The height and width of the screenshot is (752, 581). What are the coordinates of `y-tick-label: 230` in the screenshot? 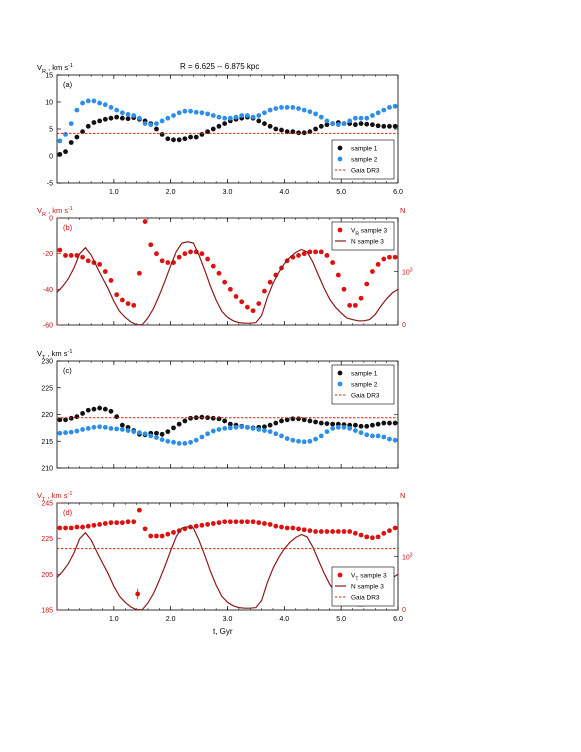 It's located at (47, 362).